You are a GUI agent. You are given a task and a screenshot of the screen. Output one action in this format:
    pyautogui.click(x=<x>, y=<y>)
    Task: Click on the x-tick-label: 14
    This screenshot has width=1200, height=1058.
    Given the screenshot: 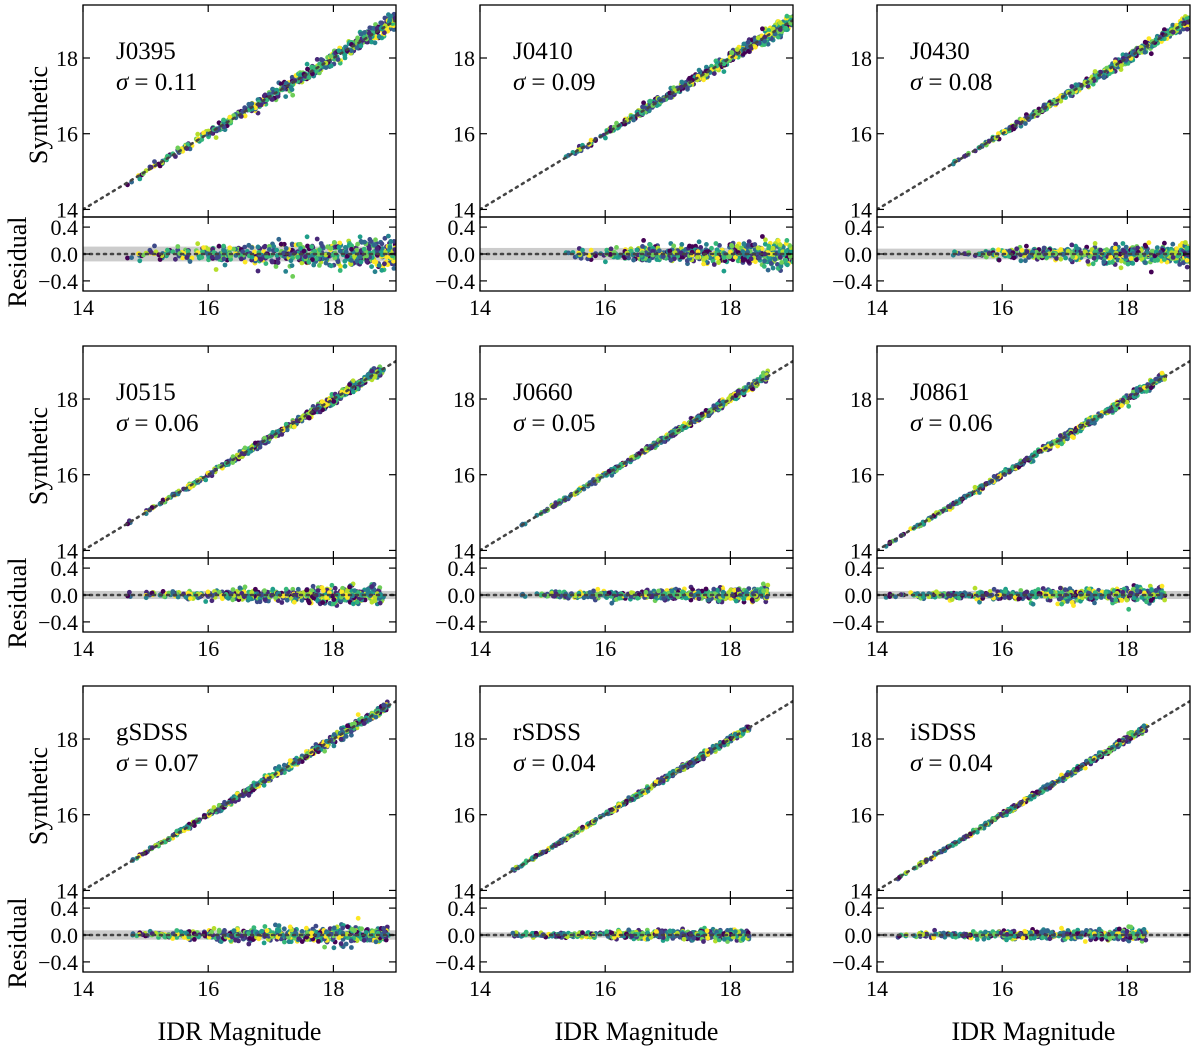 What is the action you would take?
    pyautogui.click(x=877, y=307)
    